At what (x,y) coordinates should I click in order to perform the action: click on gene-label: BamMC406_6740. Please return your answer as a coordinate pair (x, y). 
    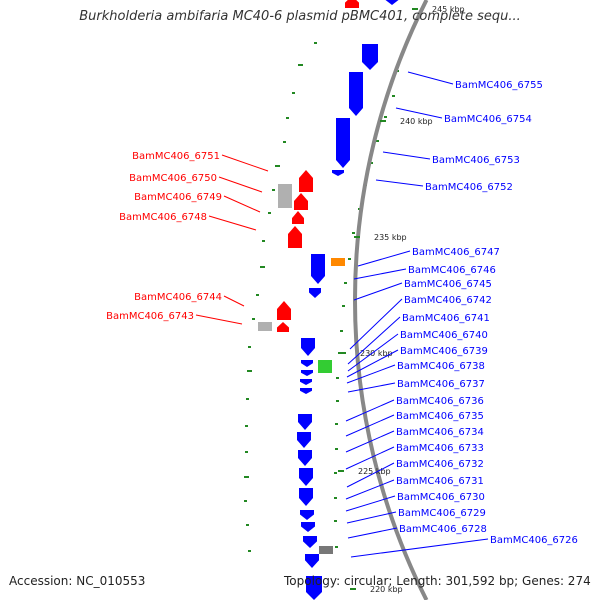
    Looking at the image, I should click on (444, 335).